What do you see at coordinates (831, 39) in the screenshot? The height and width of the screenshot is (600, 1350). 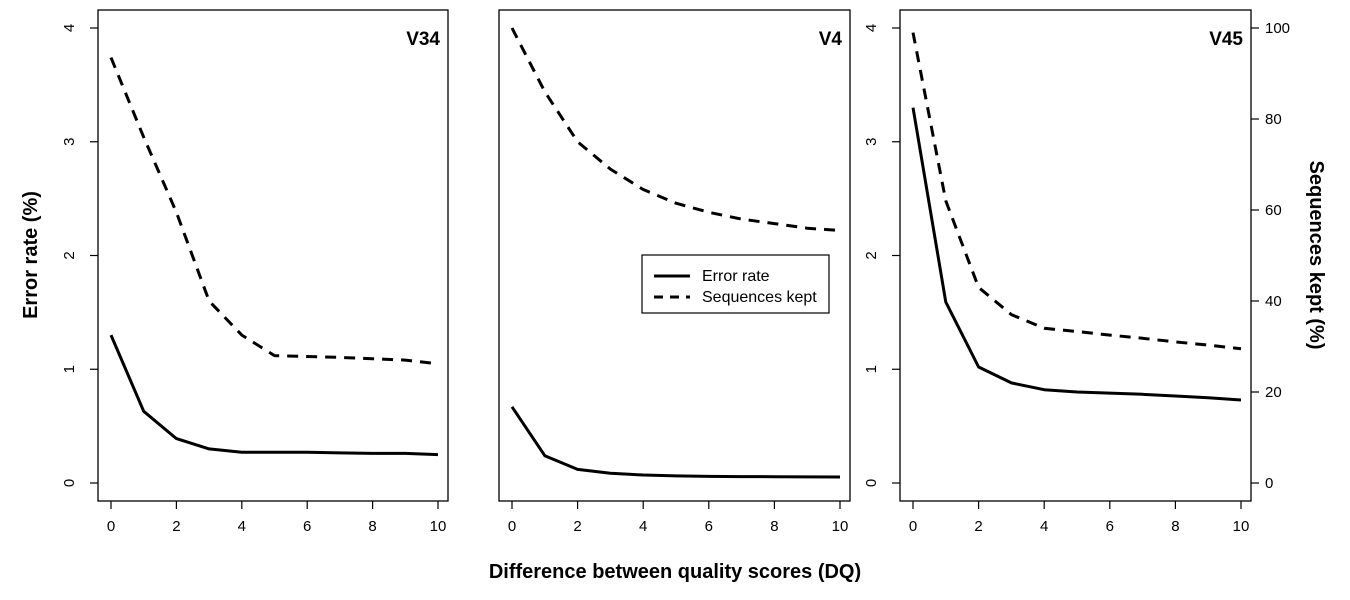 I see `panel-label: V4` at bounding box center [831, 39].